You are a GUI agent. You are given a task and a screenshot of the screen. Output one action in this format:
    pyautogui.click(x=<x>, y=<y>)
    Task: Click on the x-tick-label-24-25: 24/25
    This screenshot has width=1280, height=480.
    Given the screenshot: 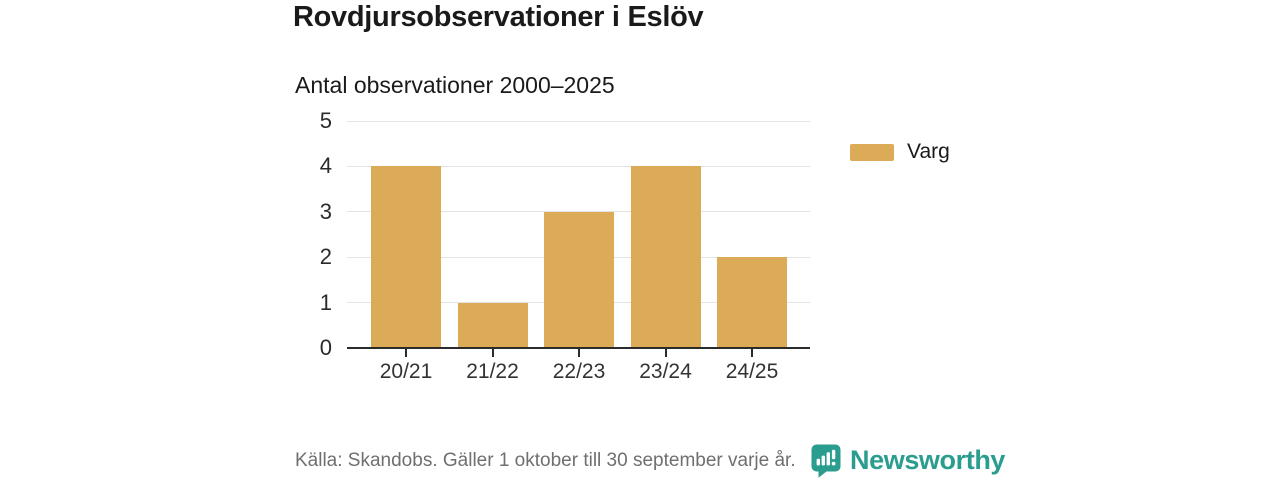 What is the action you would take?
    pyautogui.click(x=752, y=371)
    